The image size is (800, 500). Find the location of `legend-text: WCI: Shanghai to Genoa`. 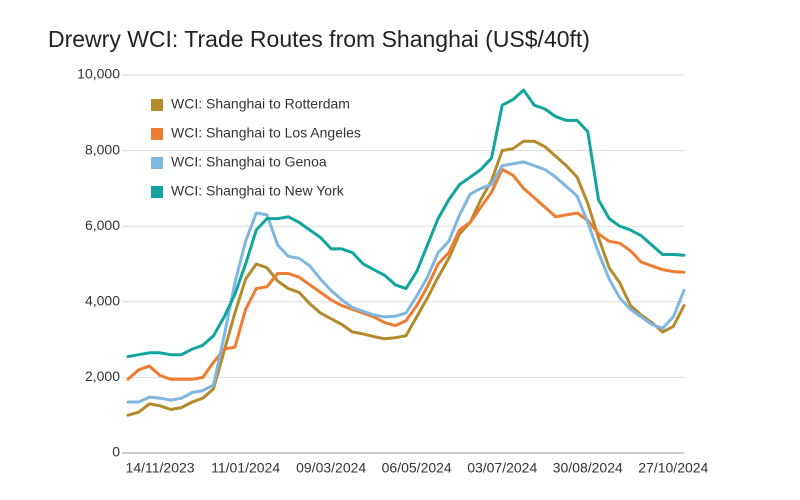

legend-text: WCI: Shanghai to Genoa is located at coordinates (249, 162).